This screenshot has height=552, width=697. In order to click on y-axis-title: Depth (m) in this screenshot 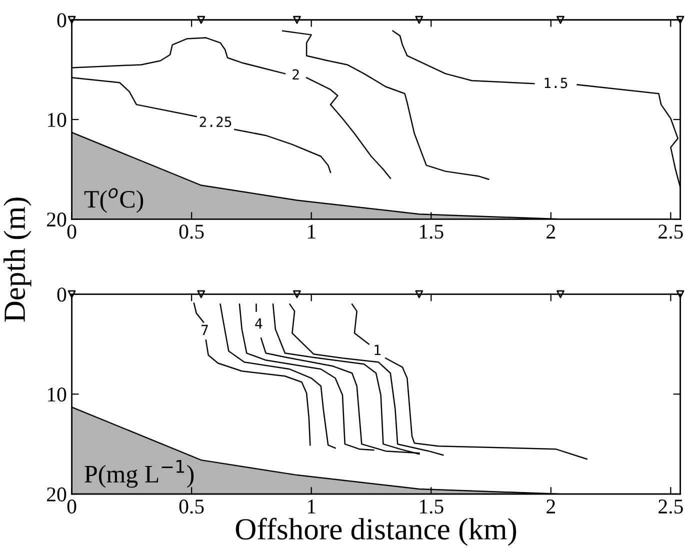, I will do `click(18, 260)`.